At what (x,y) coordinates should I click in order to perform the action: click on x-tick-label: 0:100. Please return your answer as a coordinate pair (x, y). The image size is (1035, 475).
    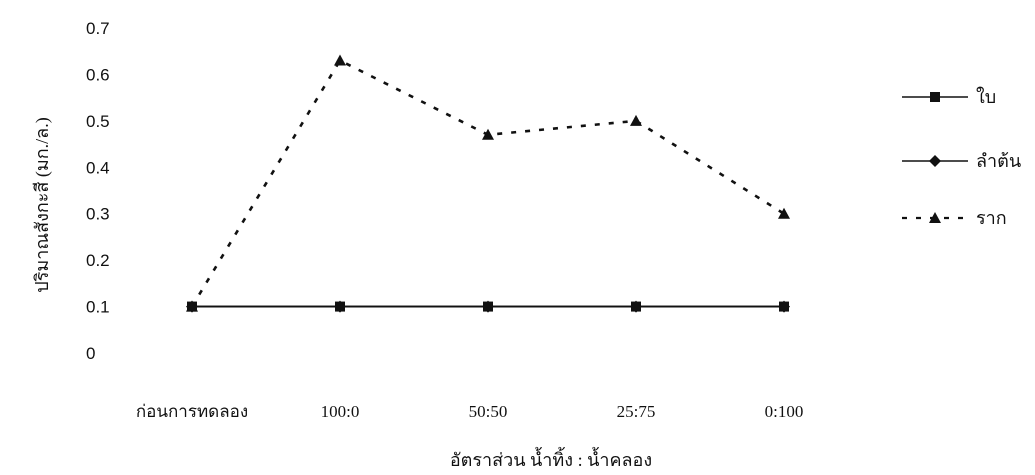
    Looking at the image, I should click on (784, 411).